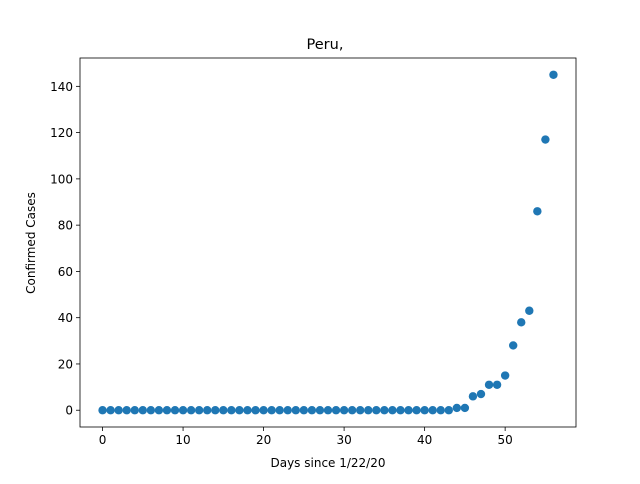 The width and height of the screenshot is (640, 484). What do you see at coordinates (65, 272) in the screenshot?
I see `y-tick-label: 60` at bounding box center [65, 272].